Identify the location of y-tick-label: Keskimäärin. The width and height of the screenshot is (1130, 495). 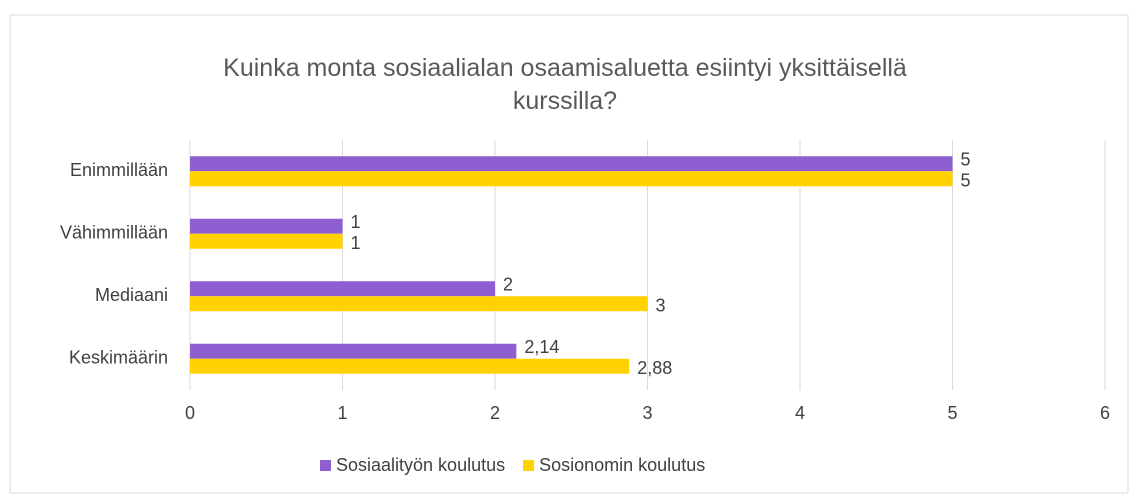
(118, 358).